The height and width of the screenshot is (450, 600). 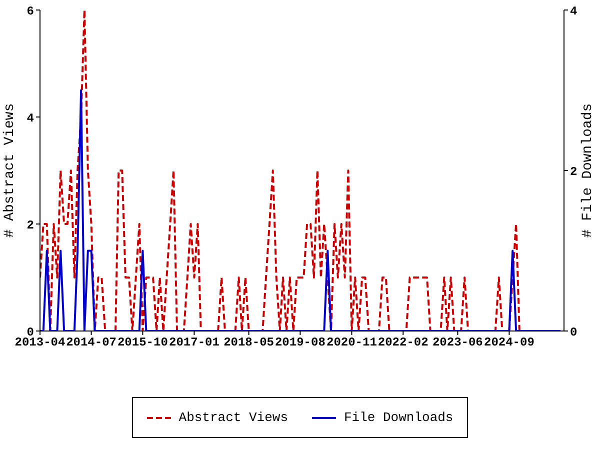 I want to click on x-tick-label: 2022-02, so click(x=403, y=343).